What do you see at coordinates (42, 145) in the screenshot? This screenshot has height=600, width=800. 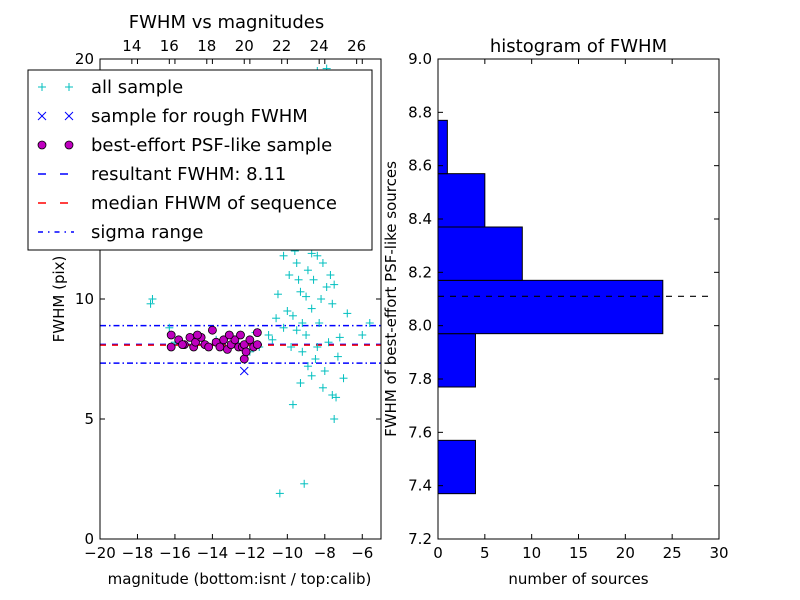 I see `legend-marker-a-3-dot` at bounding box center [42, 145].